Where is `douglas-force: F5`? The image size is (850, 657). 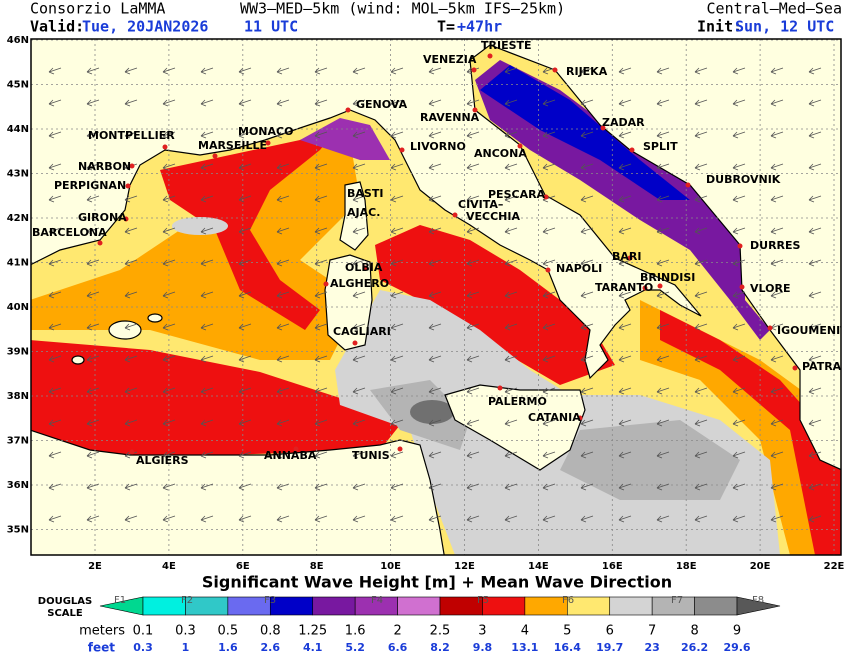 douglas-force: F5 is located at coordinates (483, 600).